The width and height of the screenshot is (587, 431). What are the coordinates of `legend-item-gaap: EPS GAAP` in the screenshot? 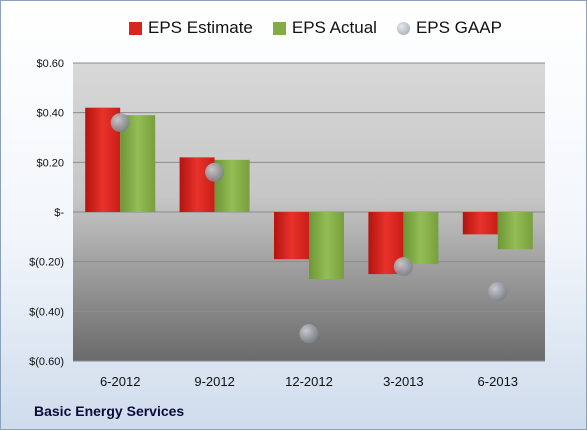 It's located at (449, 28).